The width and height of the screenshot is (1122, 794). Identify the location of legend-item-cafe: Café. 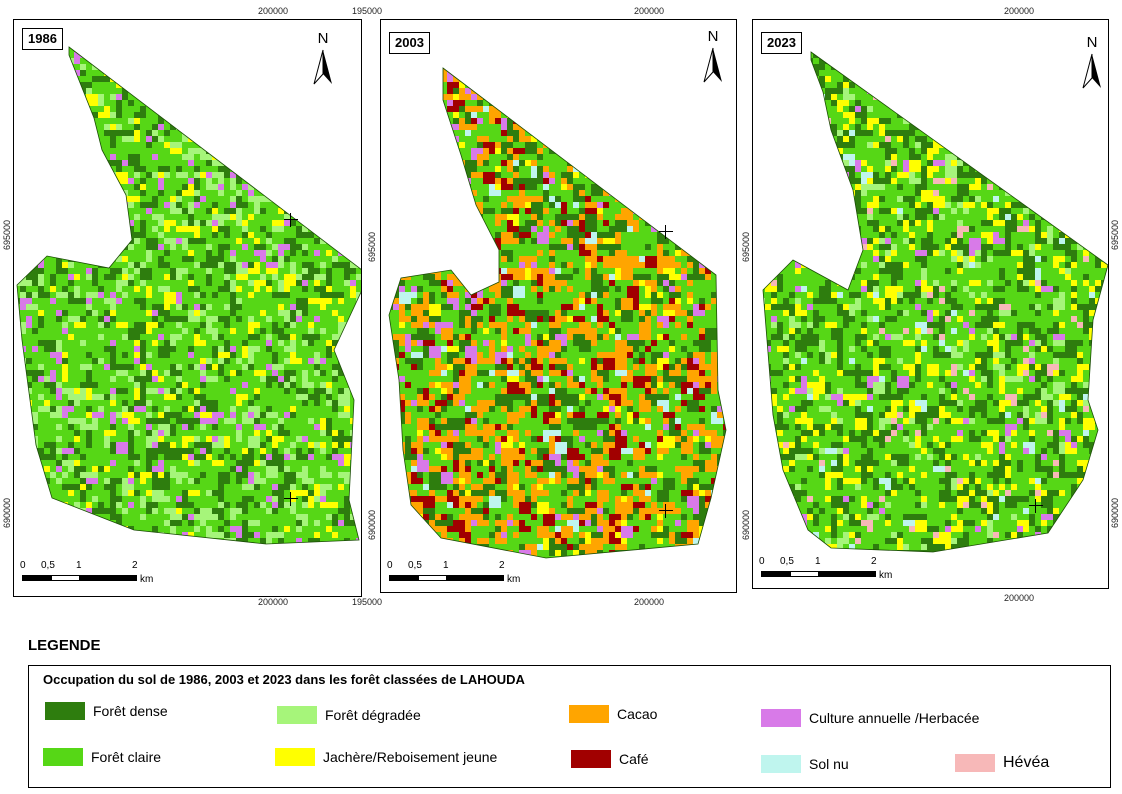
(610, 759).